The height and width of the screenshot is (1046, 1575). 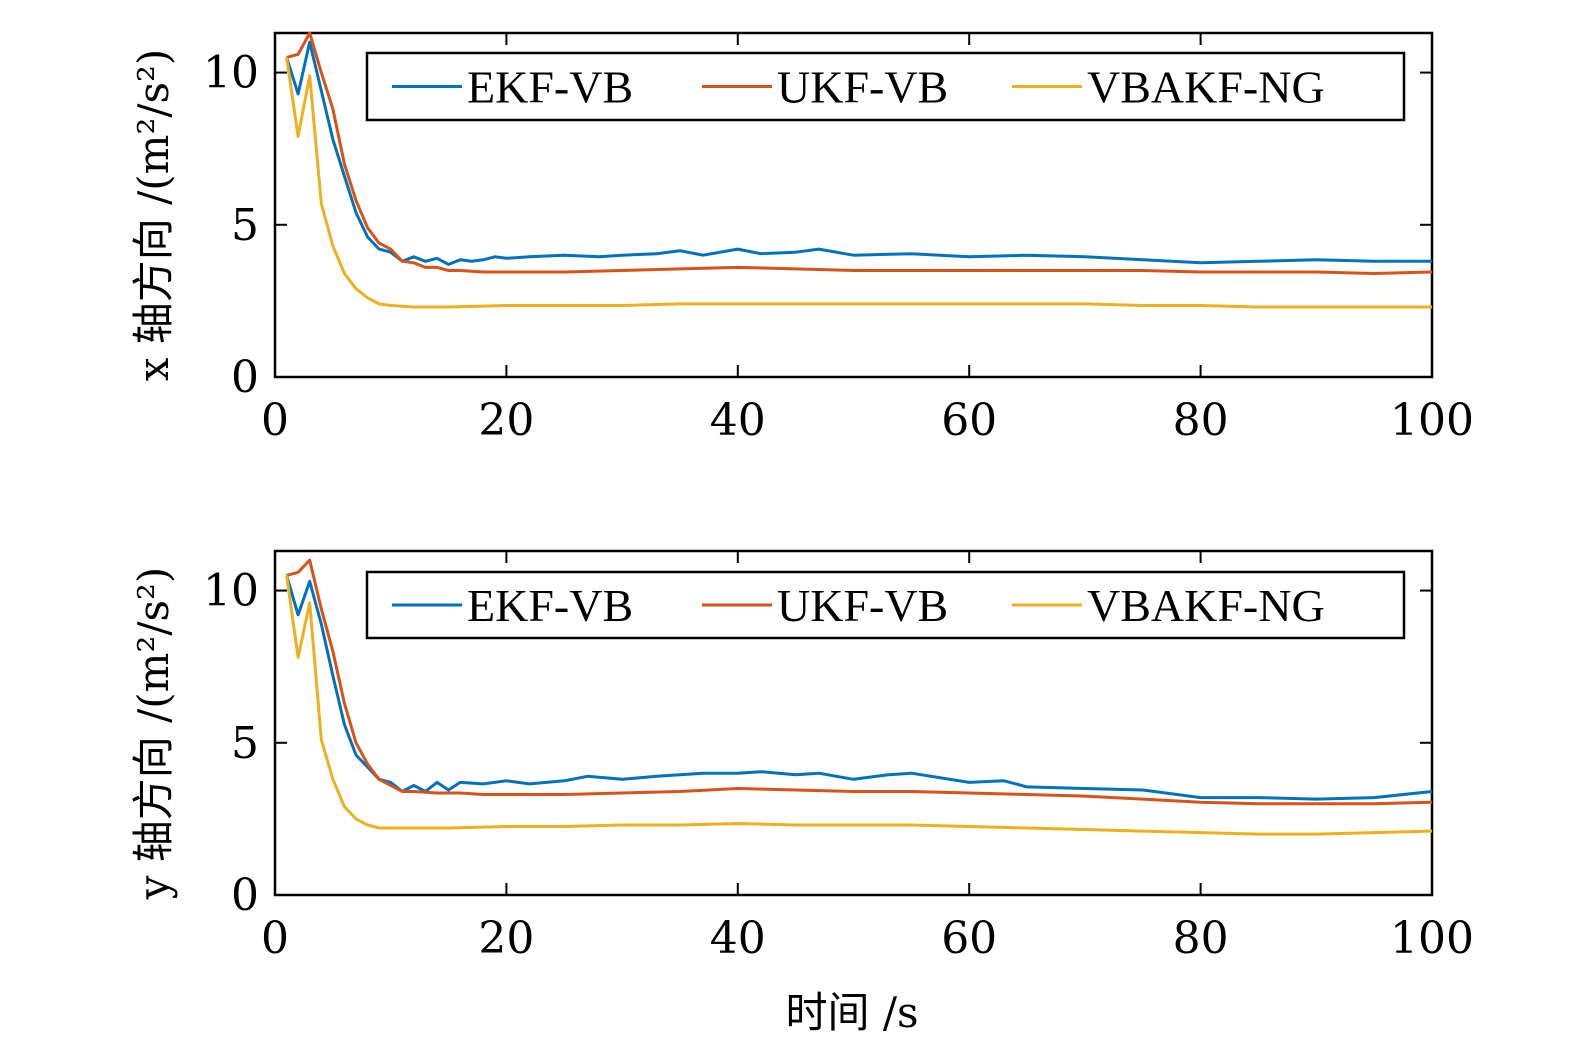 I want to click on y-axis-title: y 轴方向 /(m²/s²), so click(x=153, y=734).